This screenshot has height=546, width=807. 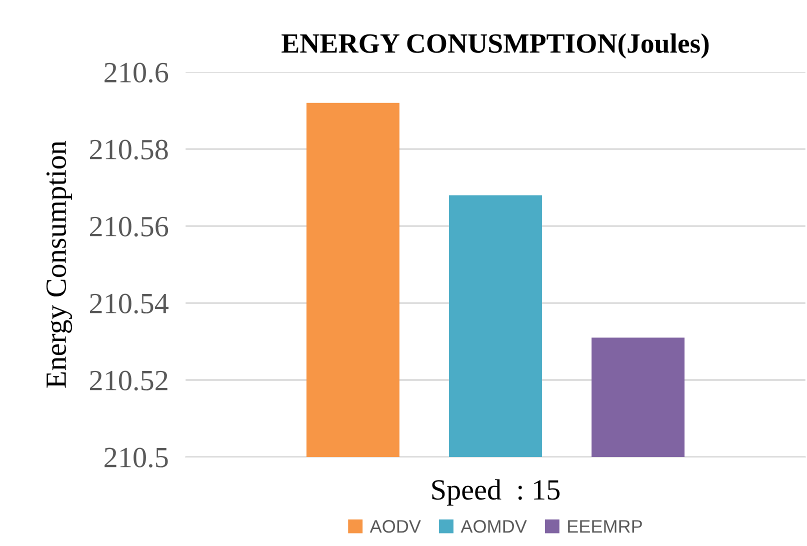 I want to click on chart-title: ENERGY CONUSMPTION(Joules), so click(x=495, y=46).